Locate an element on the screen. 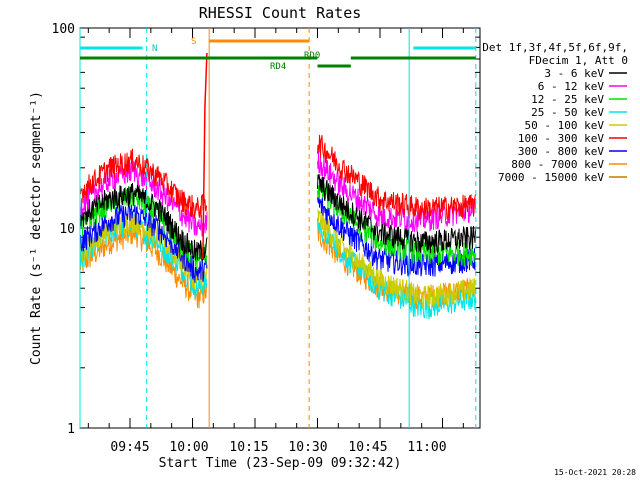 This screenshot has width=640, height=480. legend-entry-label: 800 - 7000 keV is located at coordinates (557, 164).